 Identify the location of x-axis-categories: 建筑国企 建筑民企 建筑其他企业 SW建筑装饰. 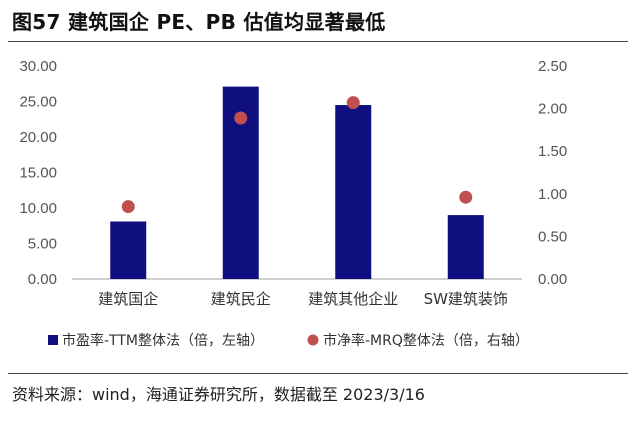
(303, 299).